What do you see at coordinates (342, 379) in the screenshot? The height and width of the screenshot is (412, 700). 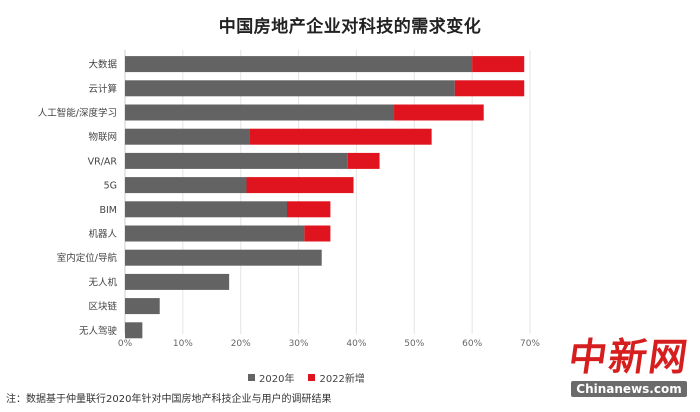 I see `legend-label-2022: 2022新增` at bounding box center [342, 379].